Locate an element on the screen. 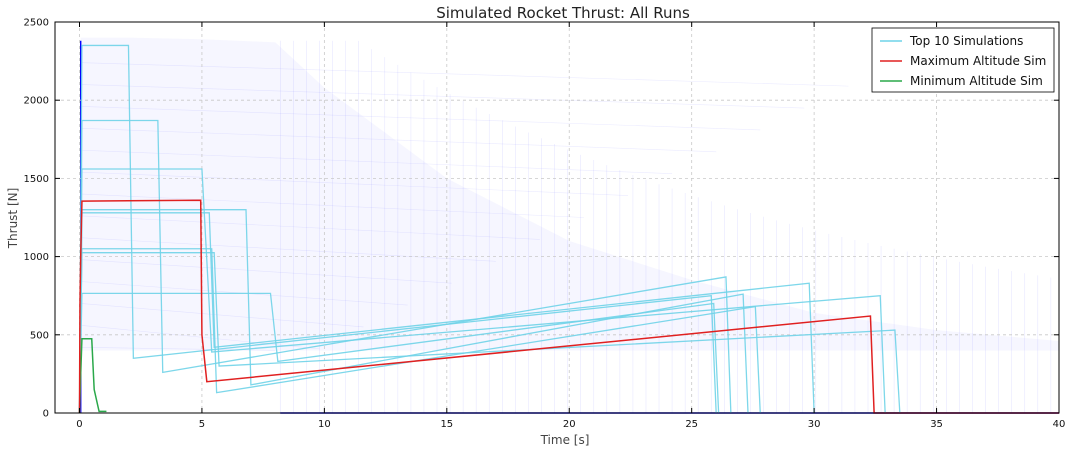  legend-label: Minimum Altitude Sim is located at coordinates (976, 81).